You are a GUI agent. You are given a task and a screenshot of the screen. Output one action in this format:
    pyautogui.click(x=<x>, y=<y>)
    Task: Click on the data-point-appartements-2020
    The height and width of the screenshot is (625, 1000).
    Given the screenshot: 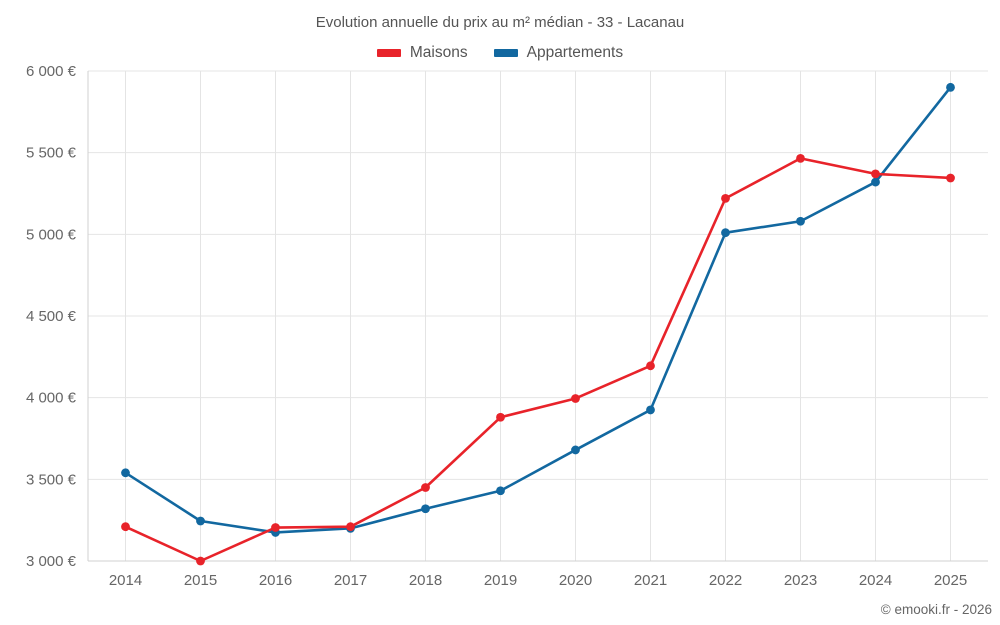 What is the action you would take?
    pyautogui.click(x=575, y=450)
    